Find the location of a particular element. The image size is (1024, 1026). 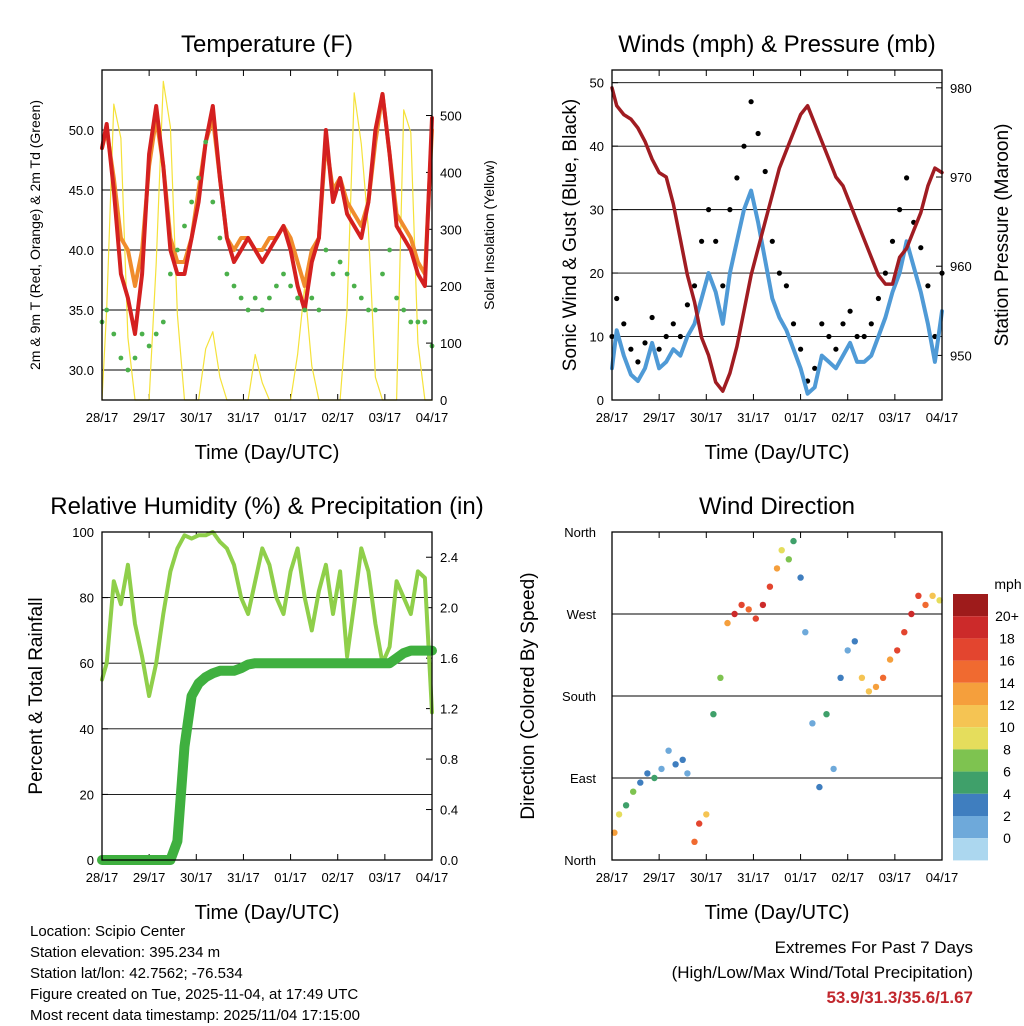

t2m-series-line is located at coordinates (267, 214).